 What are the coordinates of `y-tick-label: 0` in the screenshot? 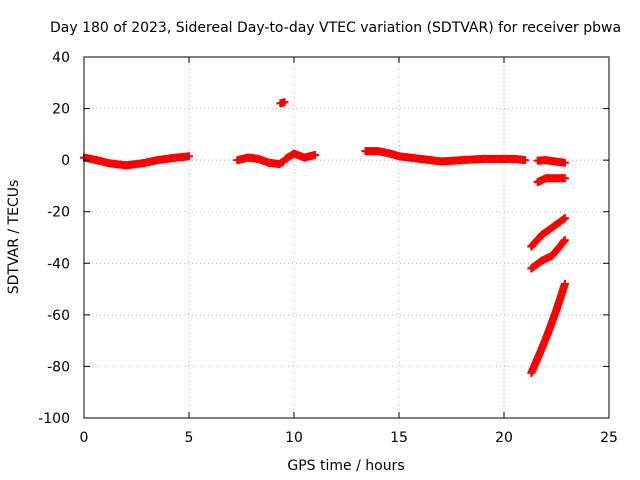 It's located at (65, 161).